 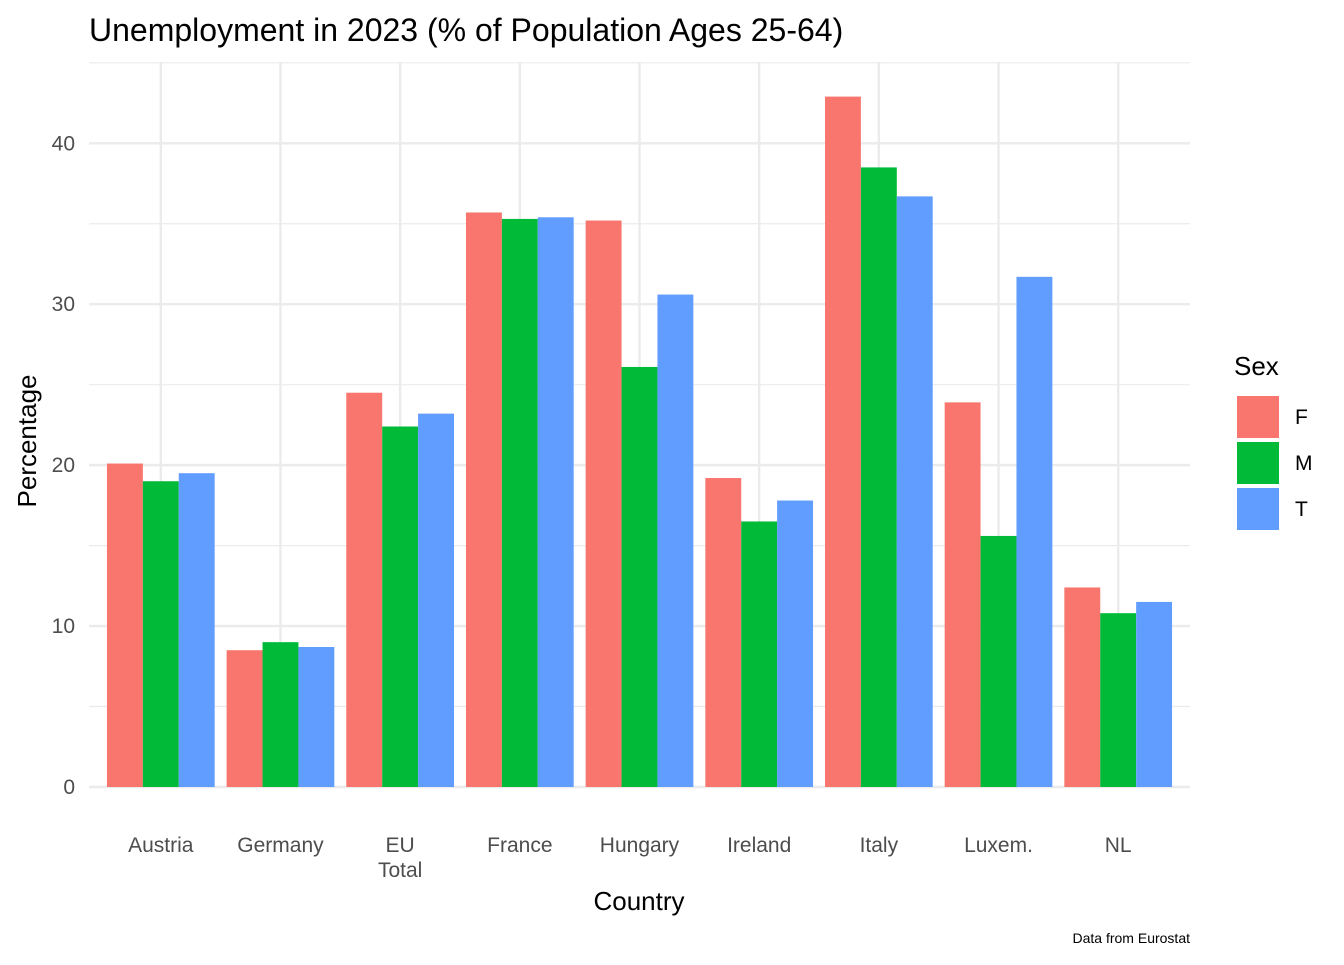 What do you see at coordinates (161, 845) in the screenshot?
I see `x-tick-label: Austria` at bounding box center [161, 845].